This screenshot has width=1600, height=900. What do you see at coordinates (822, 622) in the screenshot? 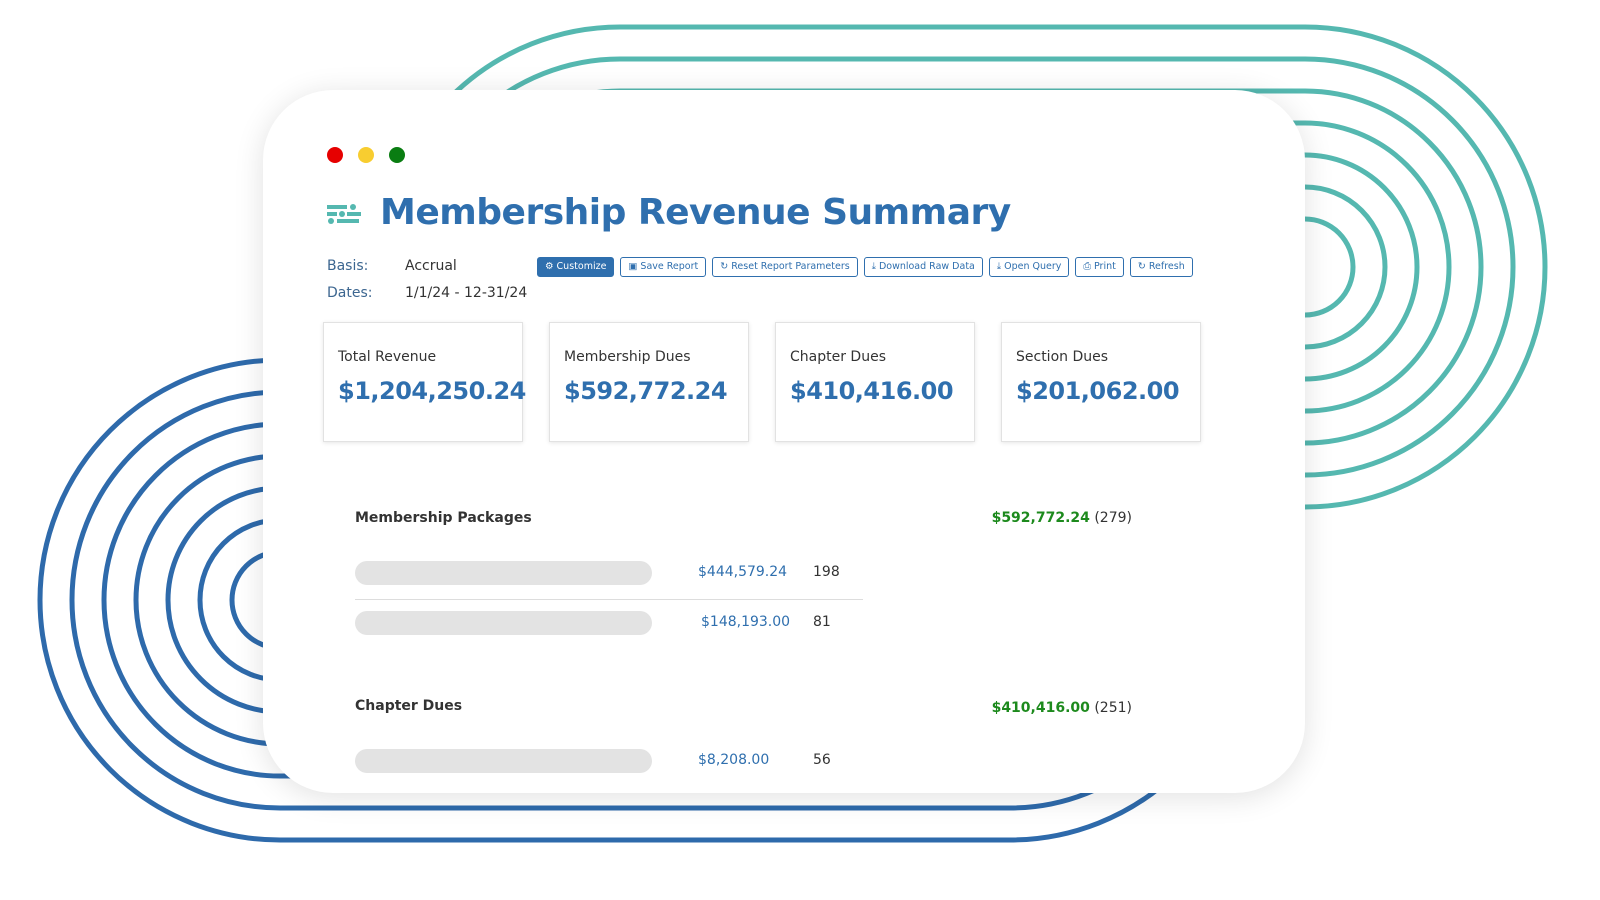
I see `row-count: 81` at bounding box center [822, 622].